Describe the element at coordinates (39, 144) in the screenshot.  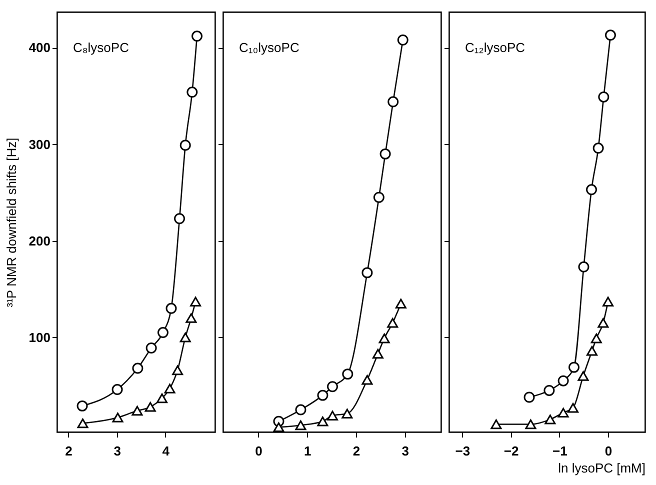
I see `y-tick-label: 300` at that location.